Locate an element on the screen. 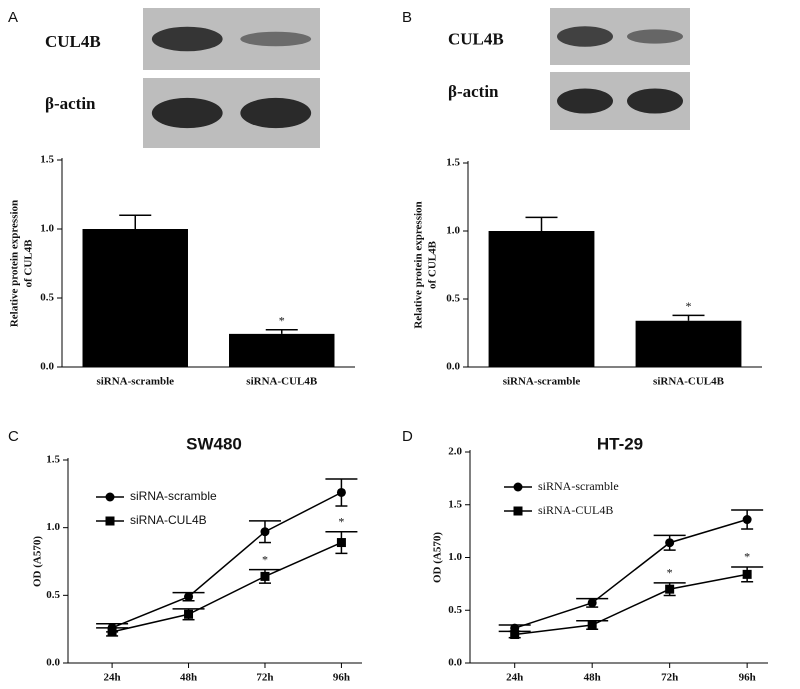  chart-title: SW480 is located at coordinates (214, 443).